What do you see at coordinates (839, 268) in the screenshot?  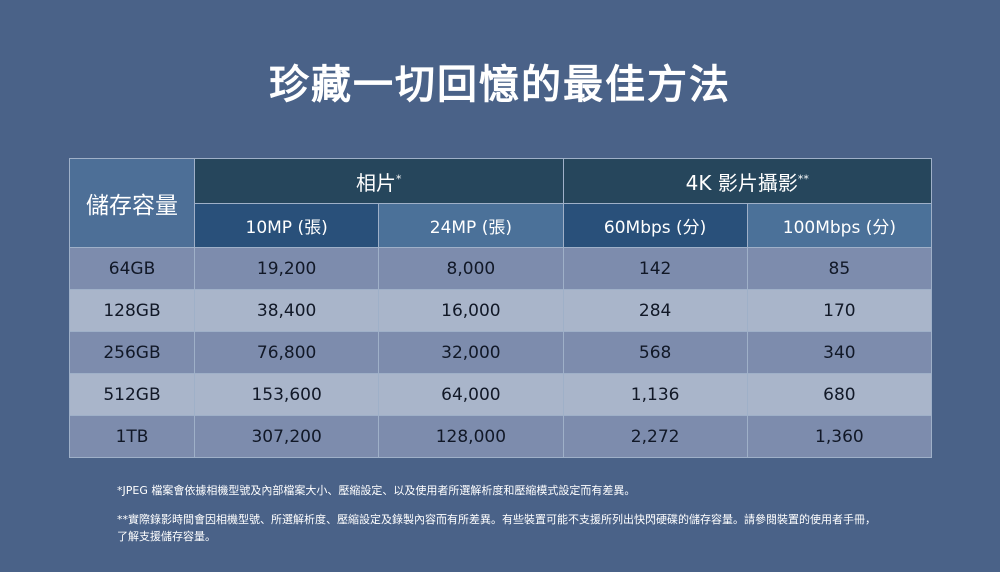 I see `value-cell: 85` at bounding box center [839, 268].